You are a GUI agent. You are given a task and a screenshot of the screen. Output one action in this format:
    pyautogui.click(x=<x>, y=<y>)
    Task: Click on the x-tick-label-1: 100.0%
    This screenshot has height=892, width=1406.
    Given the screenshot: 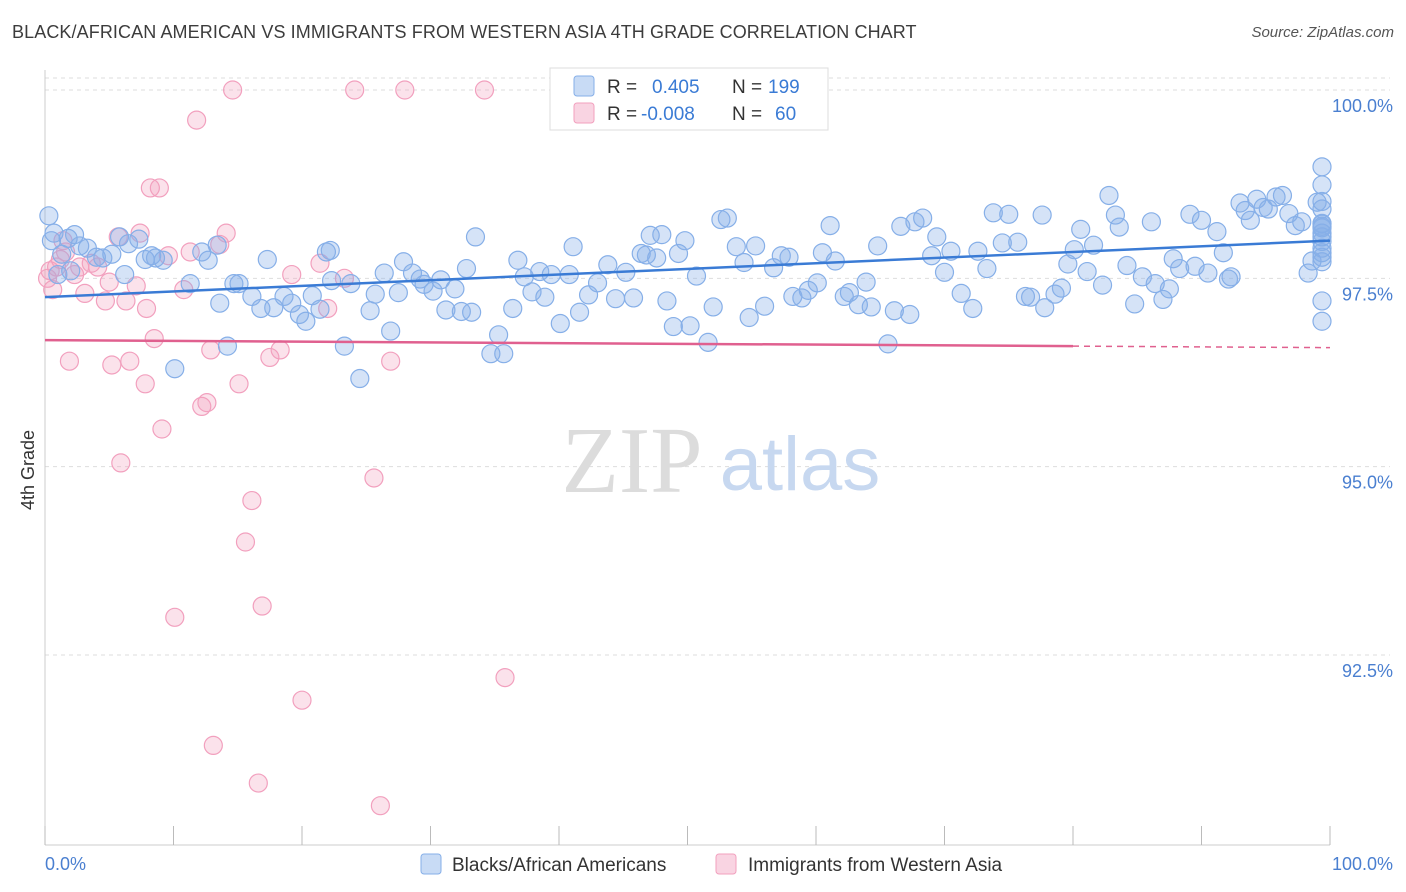 What is the action you would take?
    pyautogui.click(x=1362, y=864)
    